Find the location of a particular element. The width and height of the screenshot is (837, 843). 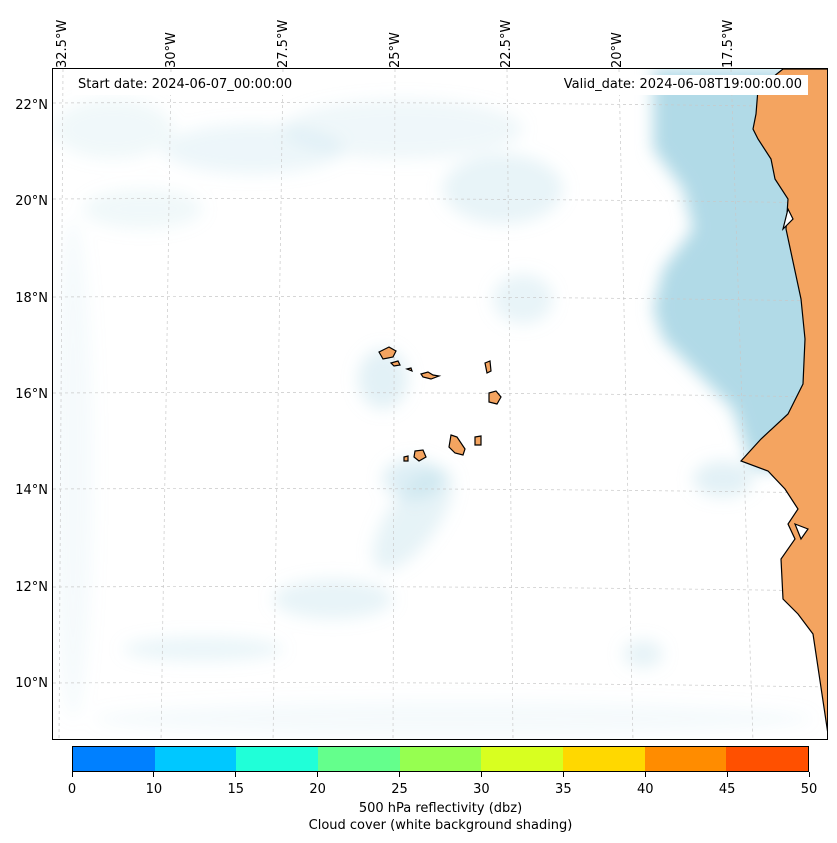

lon-label: 30°W is located at coordinates (173, 38).